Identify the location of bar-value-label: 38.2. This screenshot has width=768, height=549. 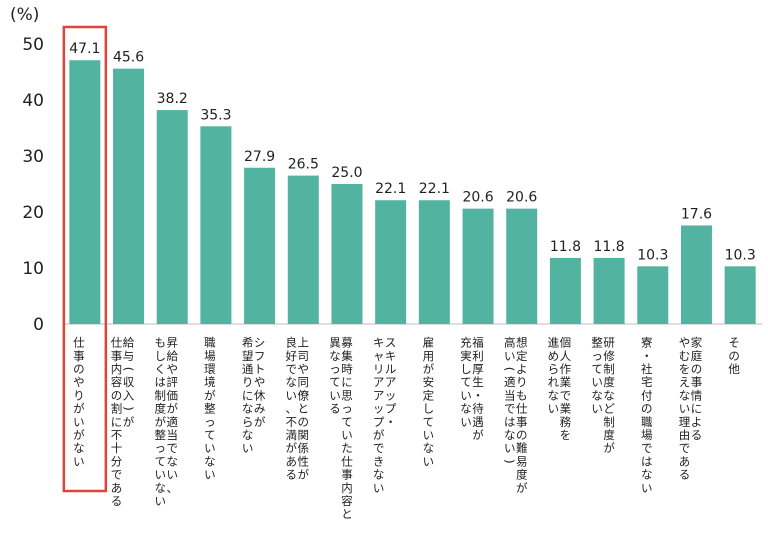
(172, 99).